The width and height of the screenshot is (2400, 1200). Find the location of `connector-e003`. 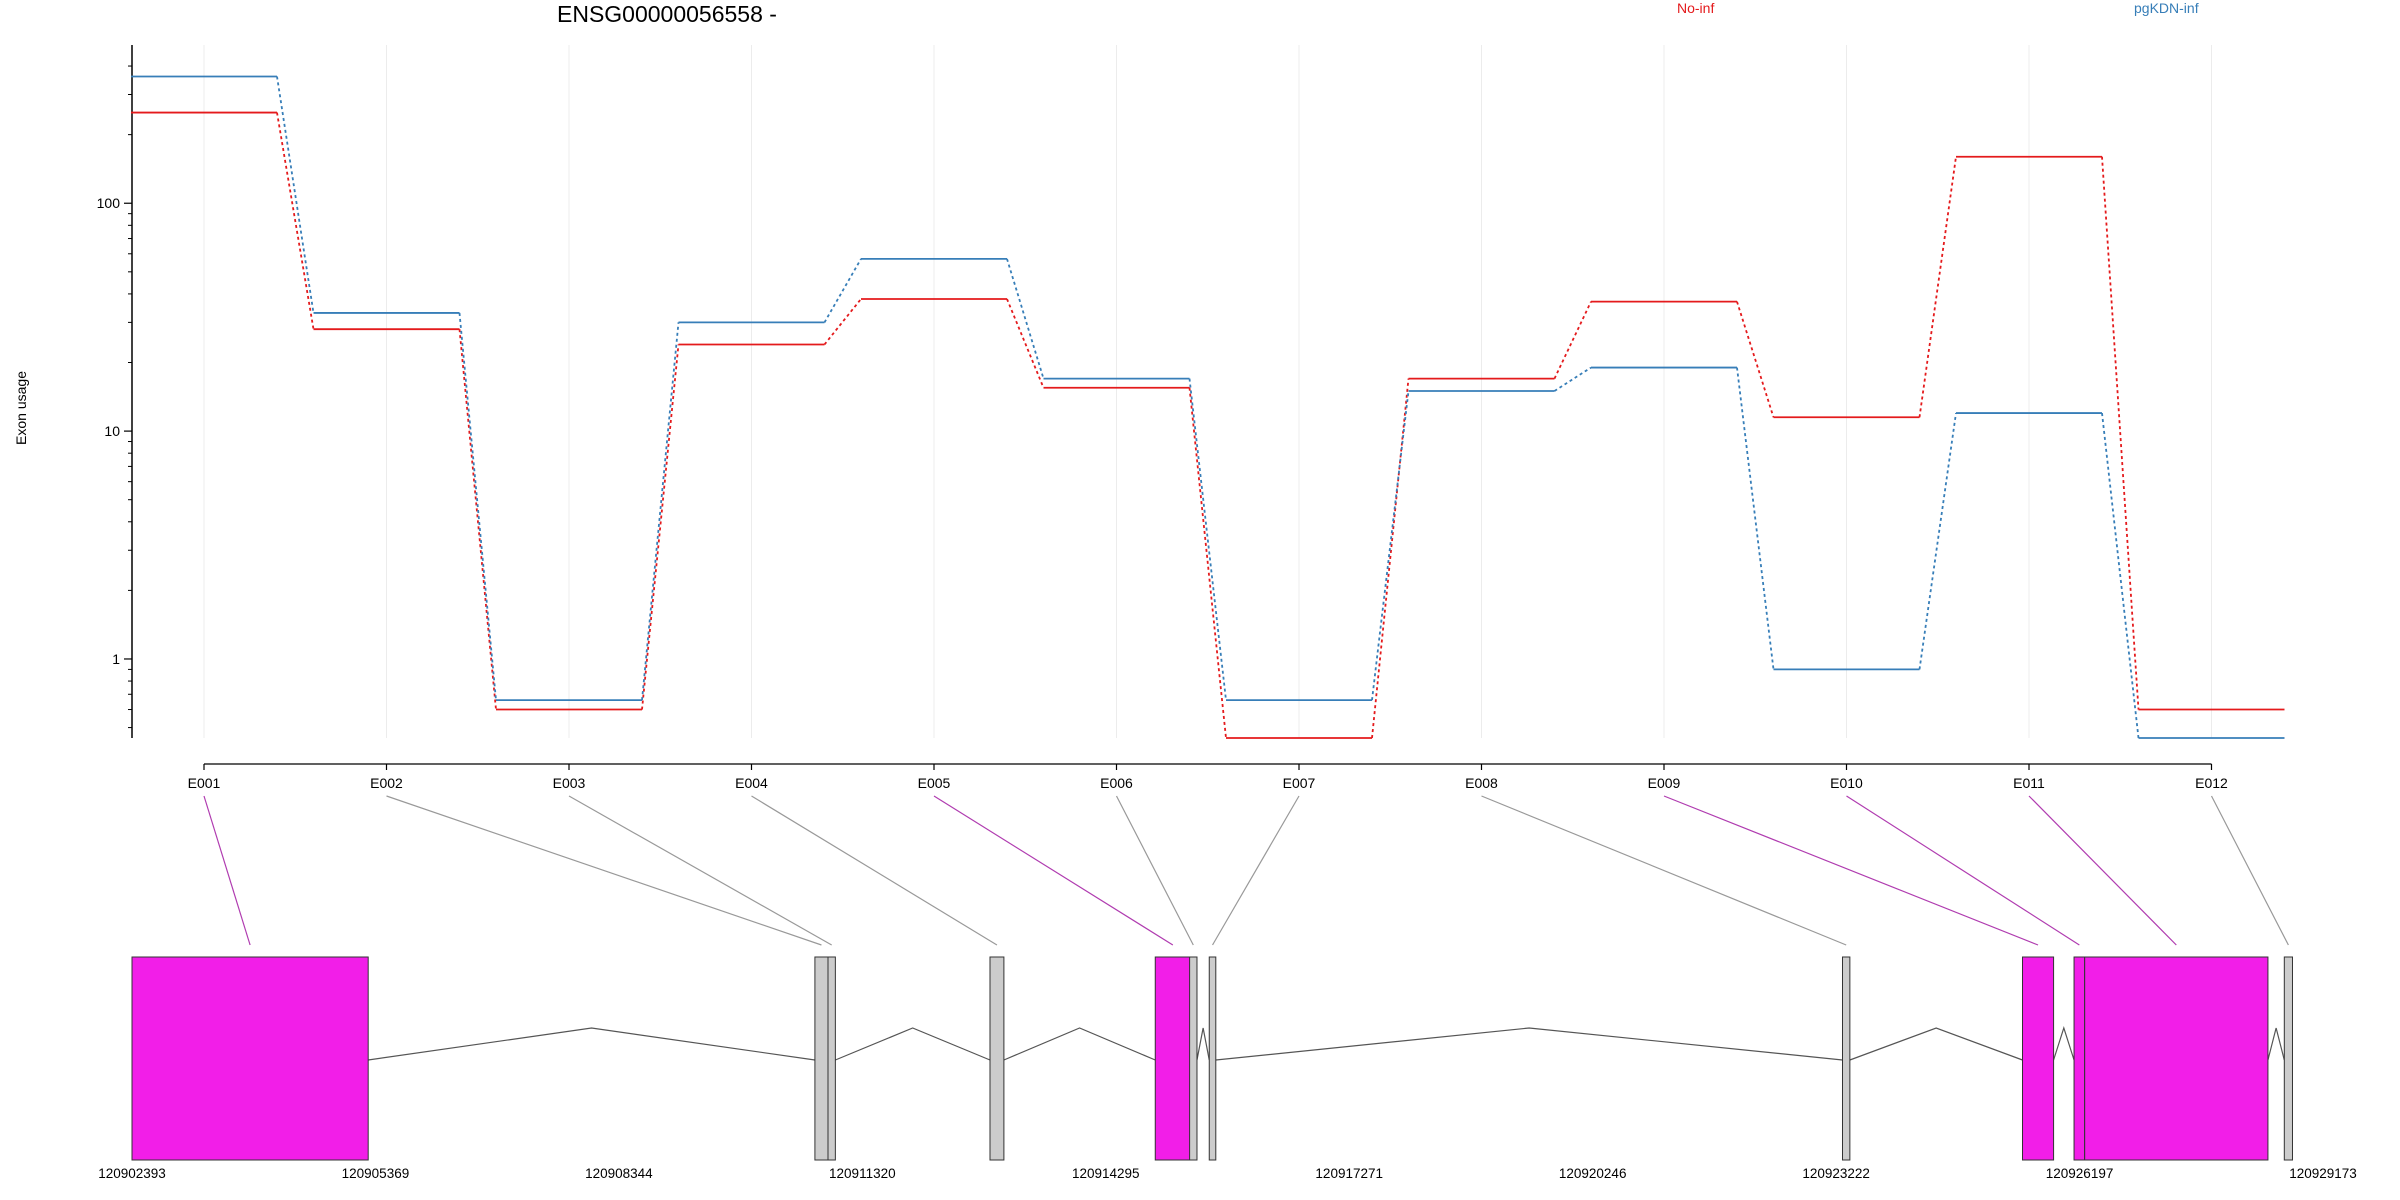

connector-e003 is located at coordinates (700, 870).